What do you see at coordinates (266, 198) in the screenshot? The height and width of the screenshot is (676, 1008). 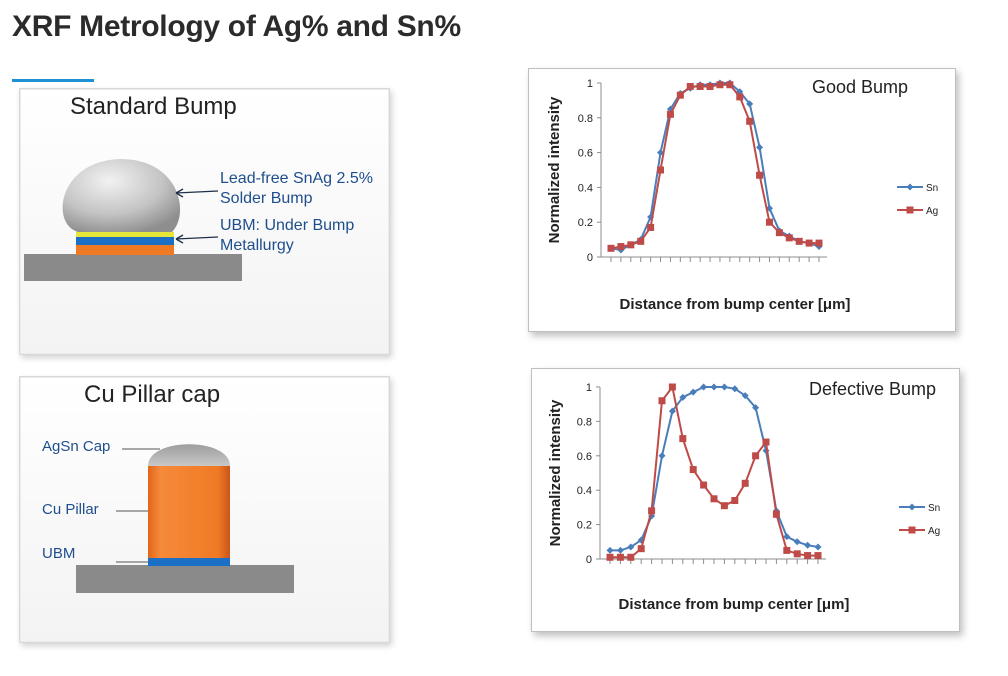 I see `solder-label-line2: Solder Bump` at bounding box center [266, 198].